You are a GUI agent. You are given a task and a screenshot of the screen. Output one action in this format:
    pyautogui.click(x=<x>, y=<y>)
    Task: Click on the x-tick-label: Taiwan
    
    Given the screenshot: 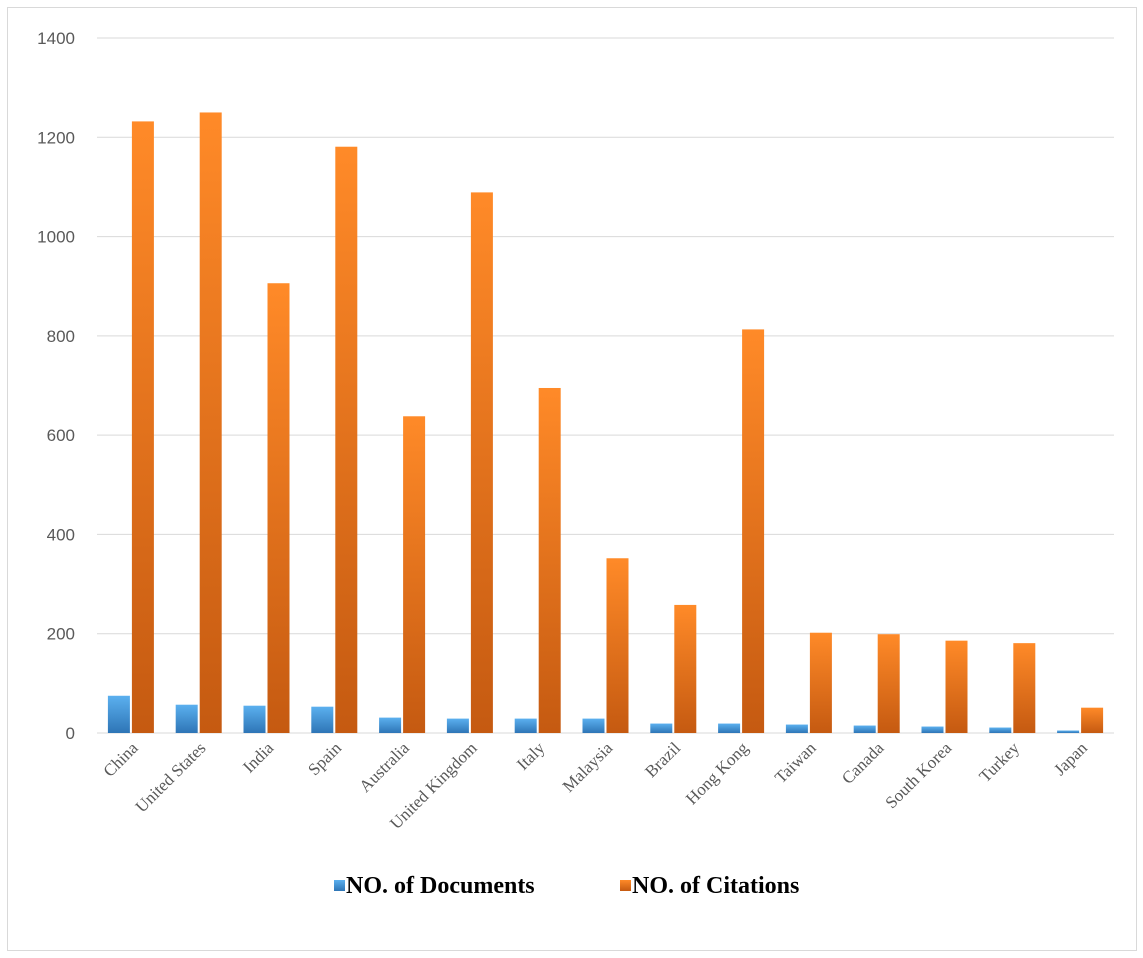 What is the action you would take?
    pyautogui.click(x=795, y=762)
    